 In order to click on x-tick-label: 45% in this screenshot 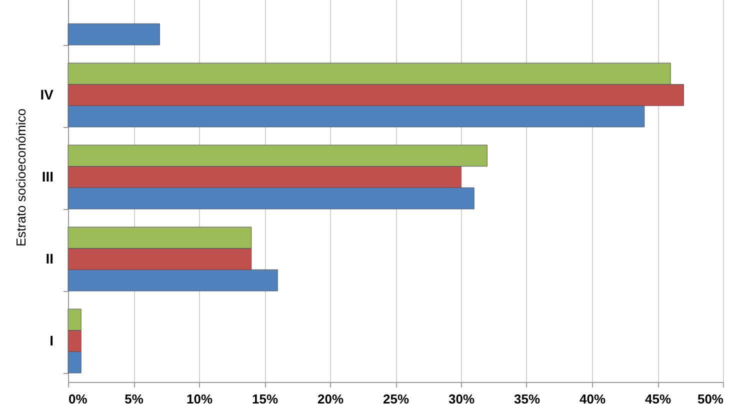, I will do `click(658, 399)`.